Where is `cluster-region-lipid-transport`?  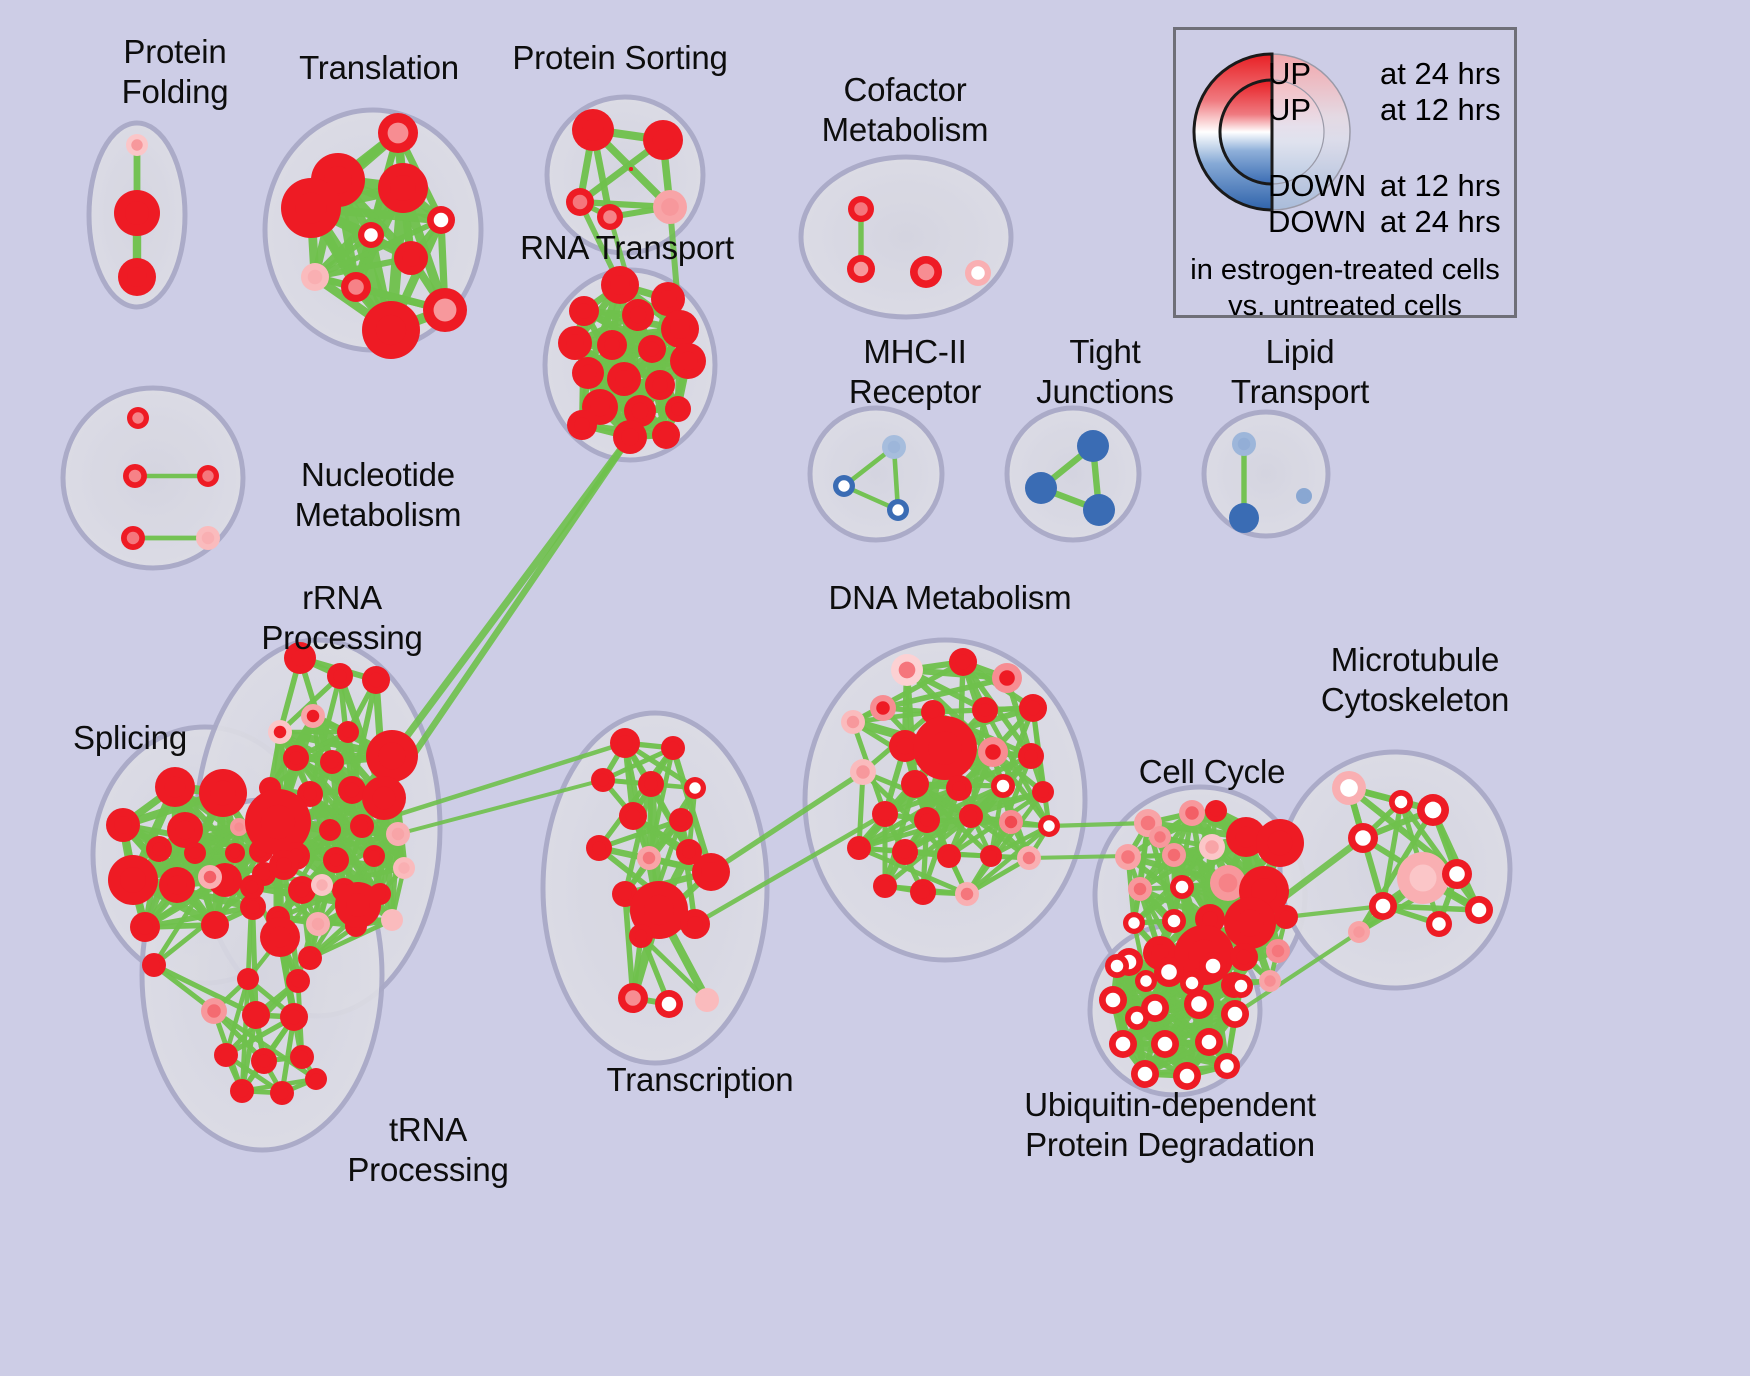 cluster-region-lipid-transport is located at coordinates (1266, 474).